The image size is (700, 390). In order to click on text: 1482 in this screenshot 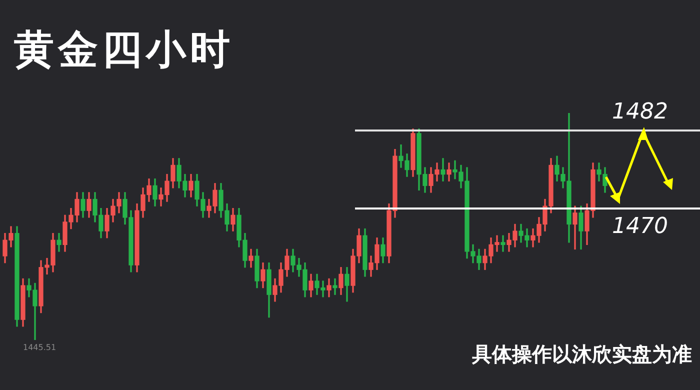, I will do `click(640, 112)`.